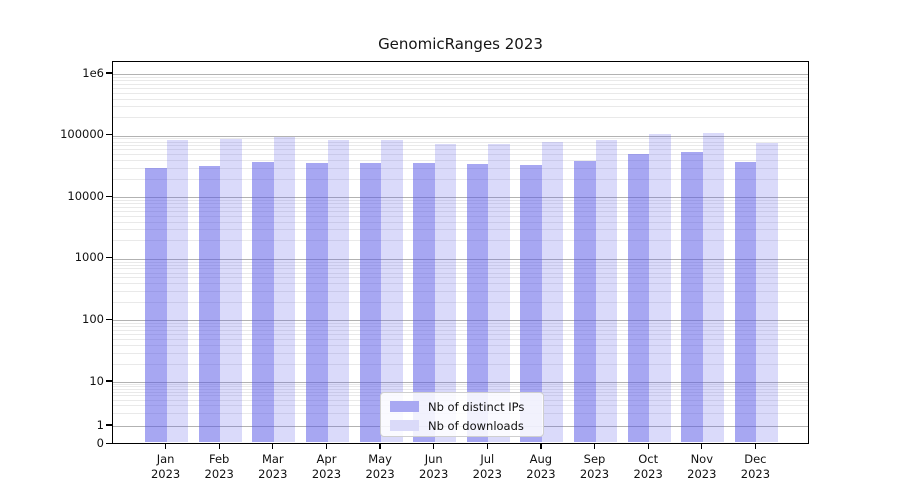 This screenshot has width=900, height=500. I want to click on x-tick-label: Apr 2023, so click(327, 467).